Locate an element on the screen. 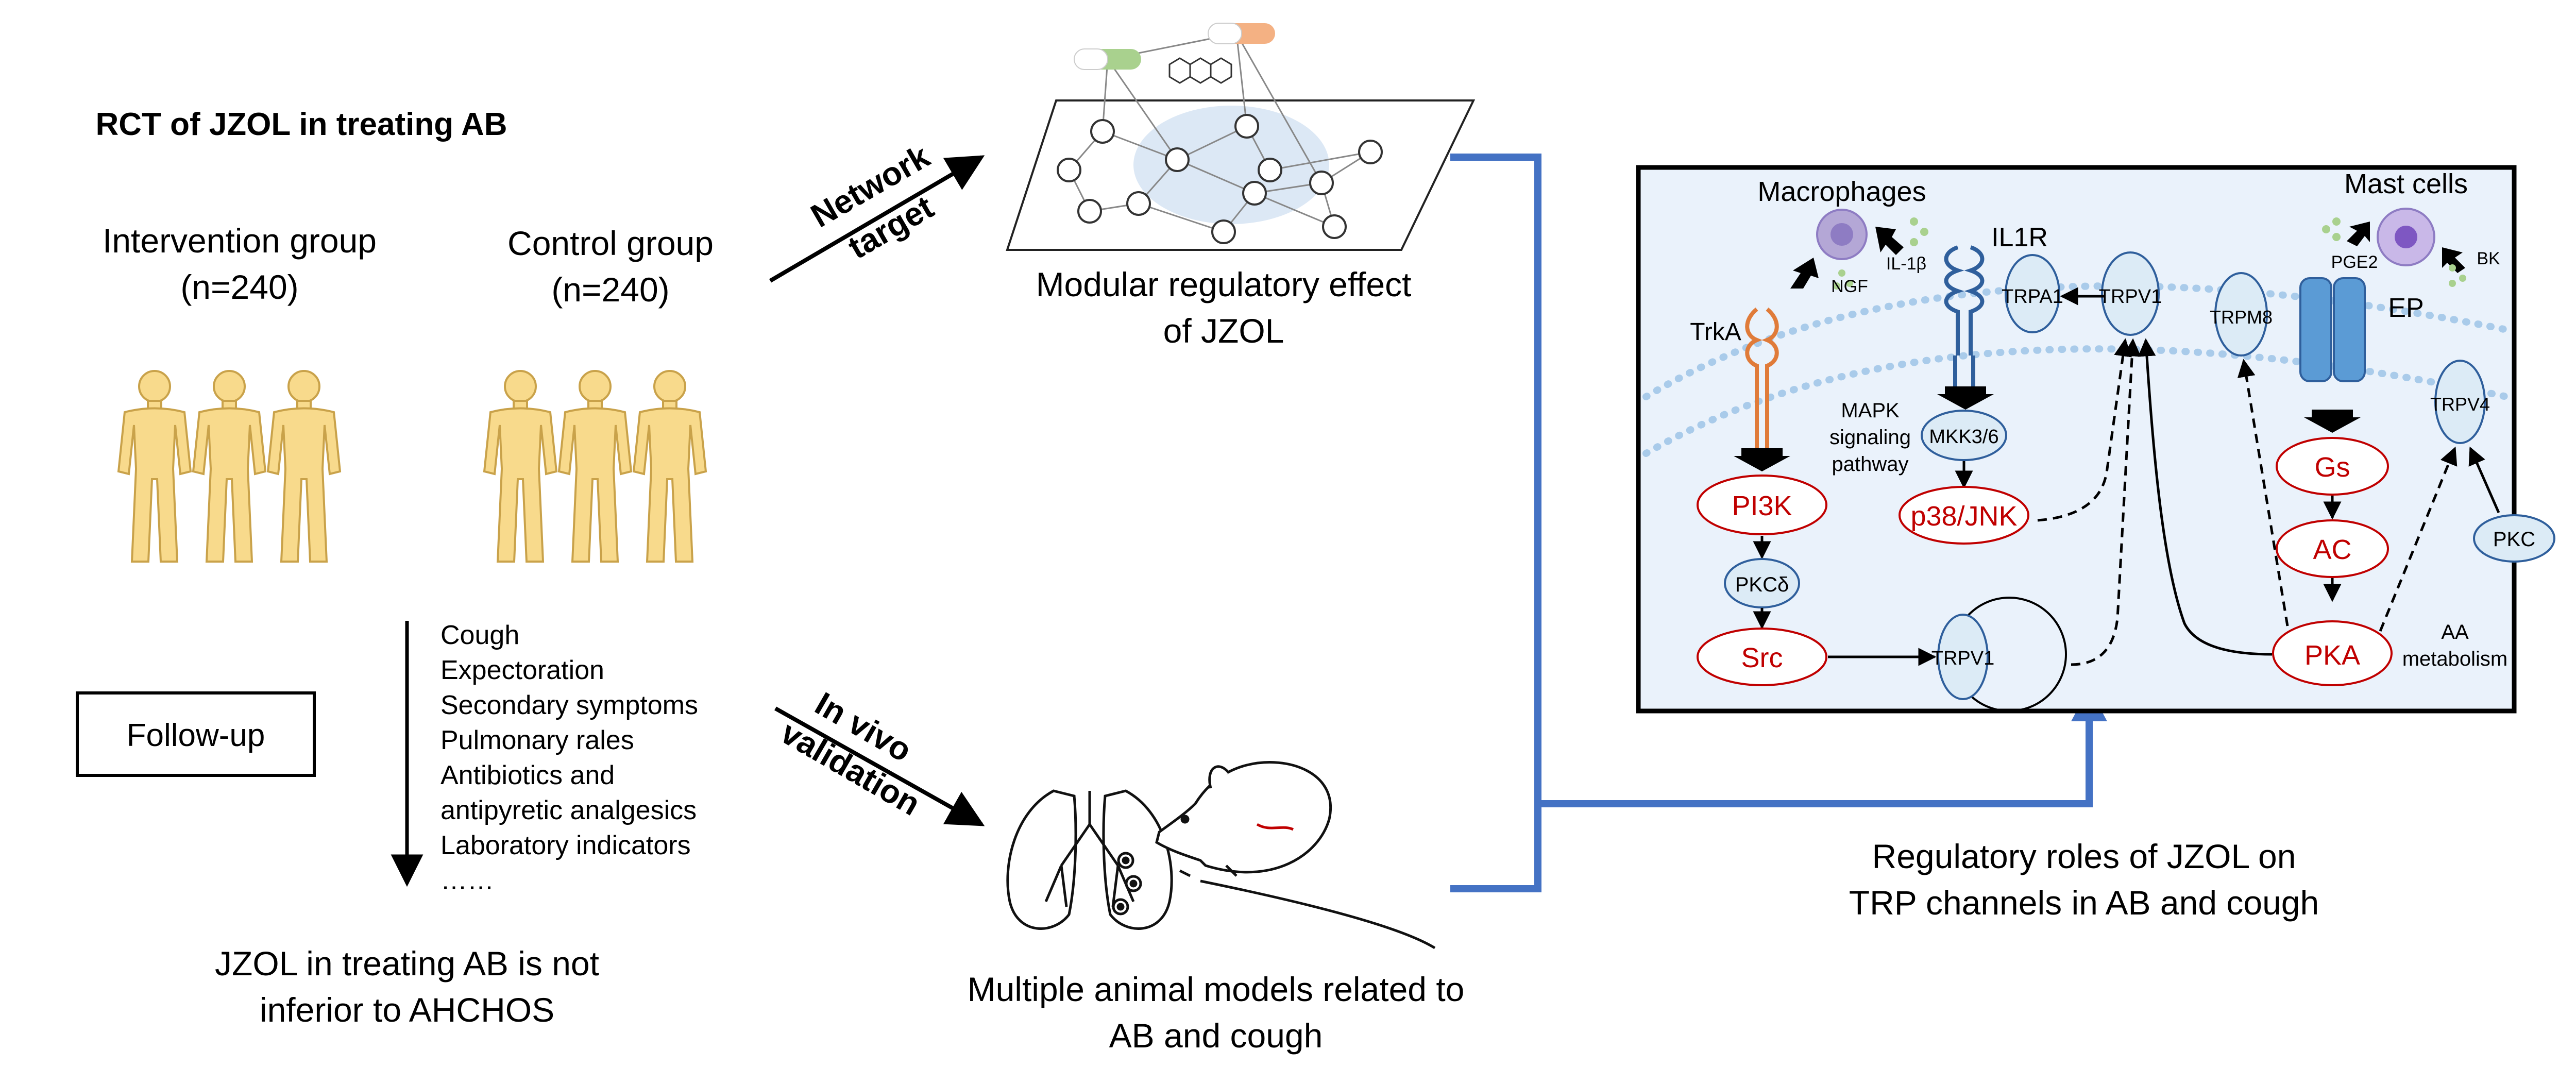  ep-label: EP is located at coordinates (2406, 308).